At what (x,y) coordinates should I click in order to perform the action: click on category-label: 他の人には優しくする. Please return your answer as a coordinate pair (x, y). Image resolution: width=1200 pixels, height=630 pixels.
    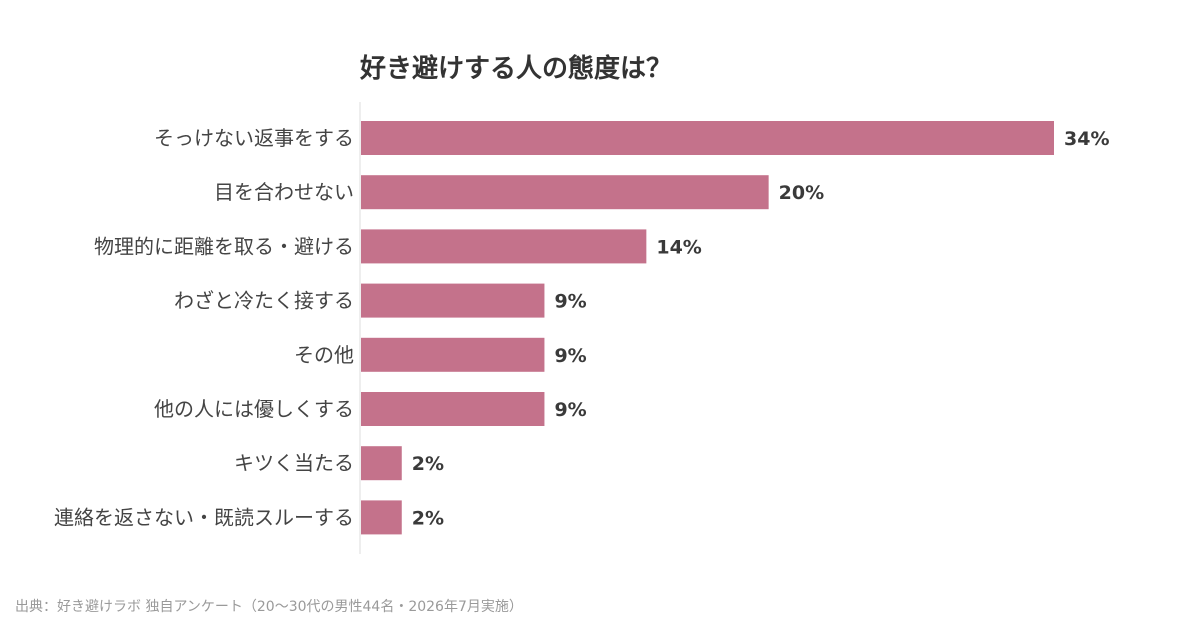
    Looking at the image, I should click on (254, 409).